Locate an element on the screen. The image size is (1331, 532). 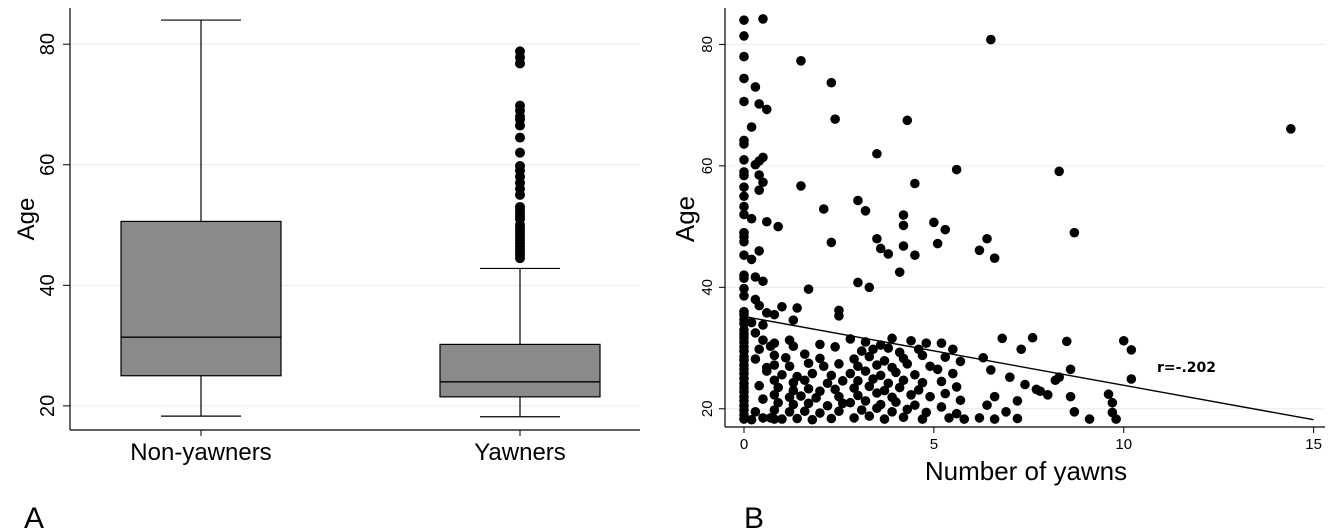
y-tick-label: 80 is located at coordinates (707, 44).